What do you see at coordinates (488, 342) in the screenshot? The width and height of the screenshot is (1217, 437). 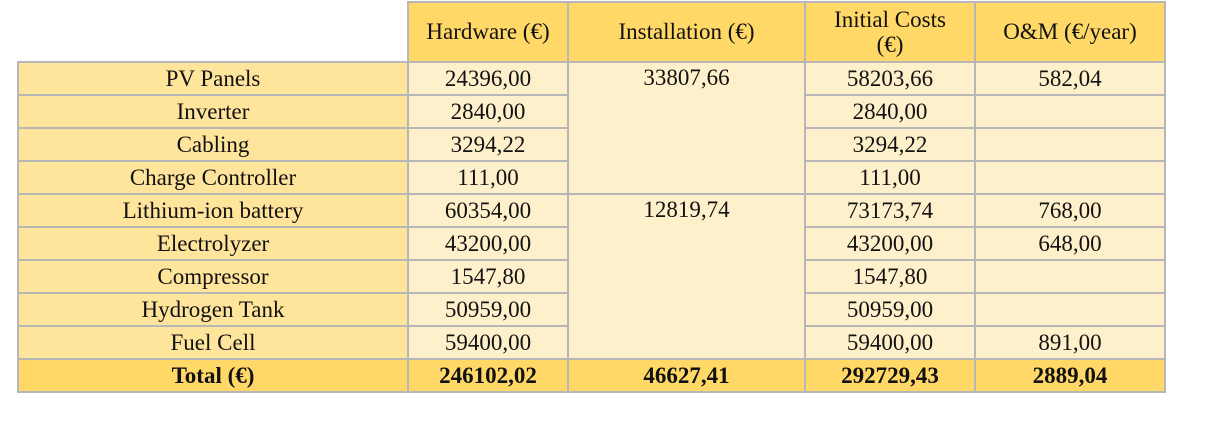 I see `hardware-cell: 59400,00` at bounding box center [488, 342].